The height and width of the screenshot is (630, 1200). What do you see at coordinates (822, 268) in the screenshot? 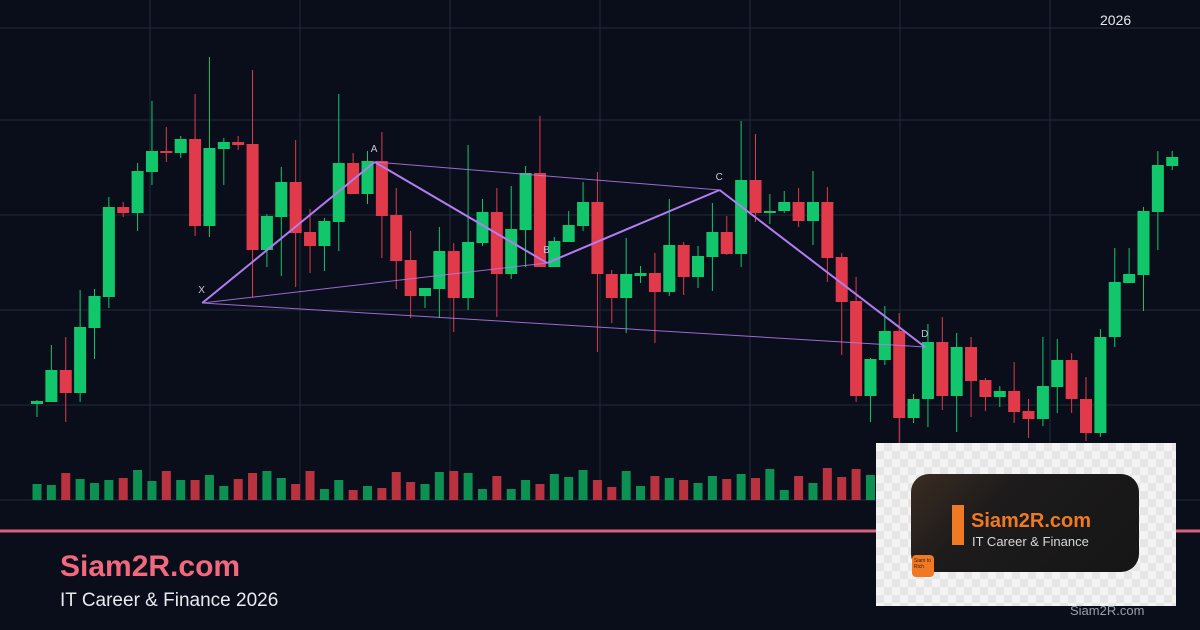
I see `pattern-leg-CD` at bounding box center [822, 268].